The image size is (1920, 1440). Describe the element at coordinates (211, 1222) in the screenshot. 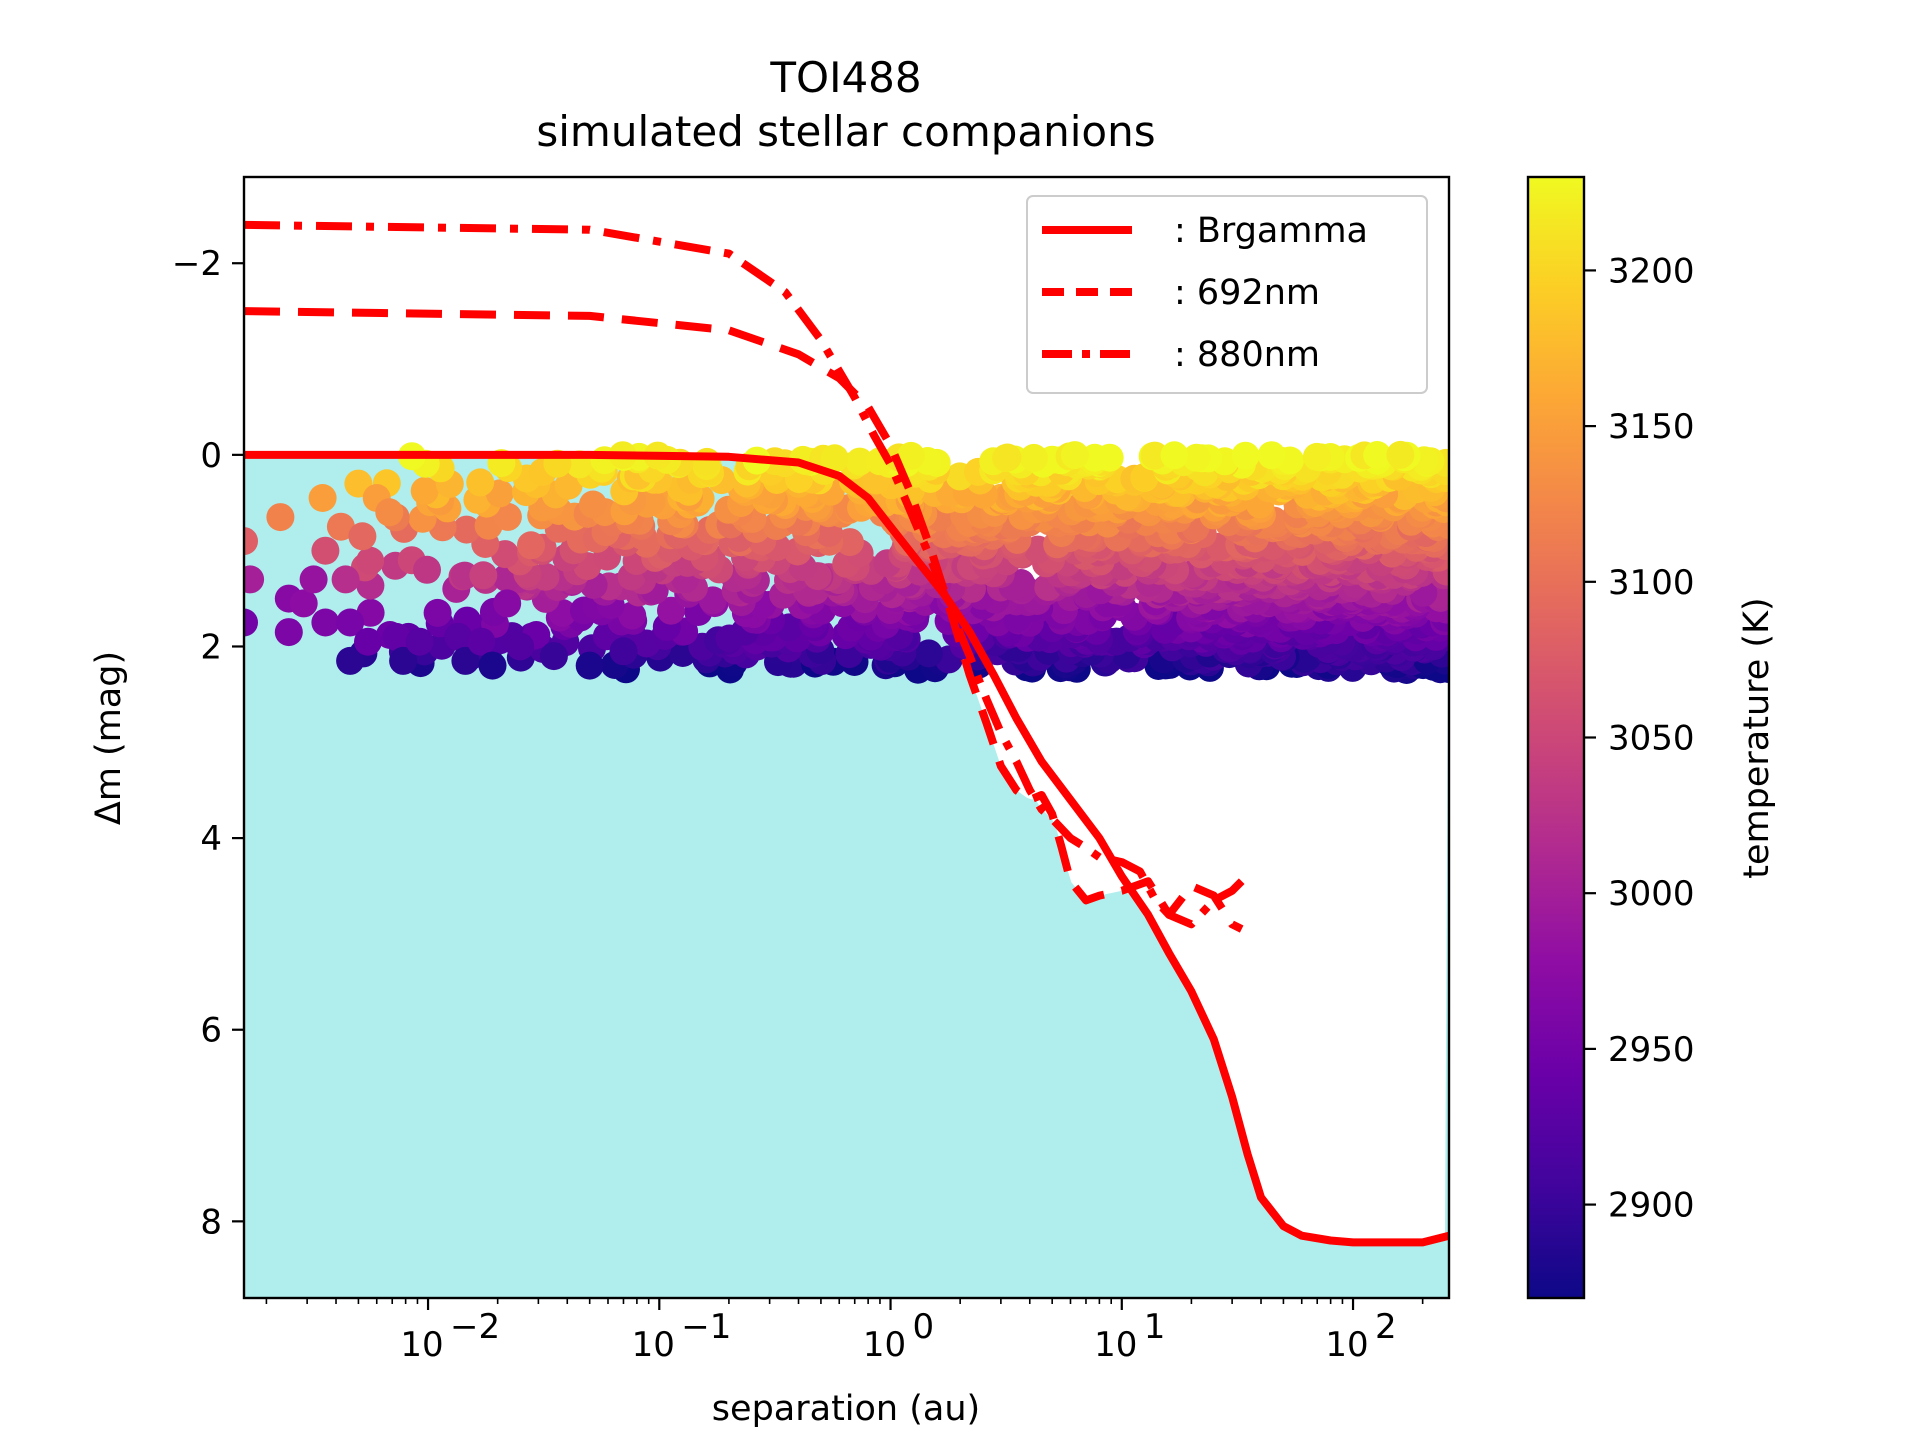

I see `y-tick-label: 8` at that location.